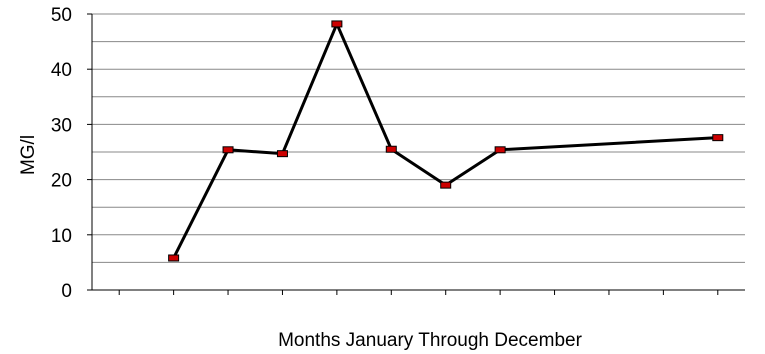 This screenshot has width=765, height=354. Describe the element at coordinates (430, 340) in the screenshot. I see `x-axis-title: Months January Through December` at that location.